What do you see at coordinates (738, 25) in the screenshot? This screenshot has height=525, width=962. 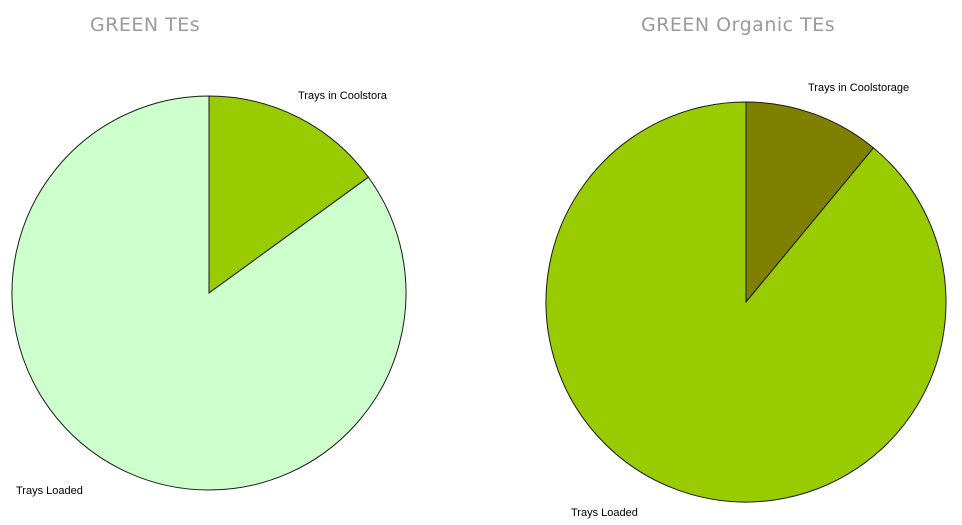 I see `chart-title: GREEN Organic TEs` at bounding box center [738, 25].